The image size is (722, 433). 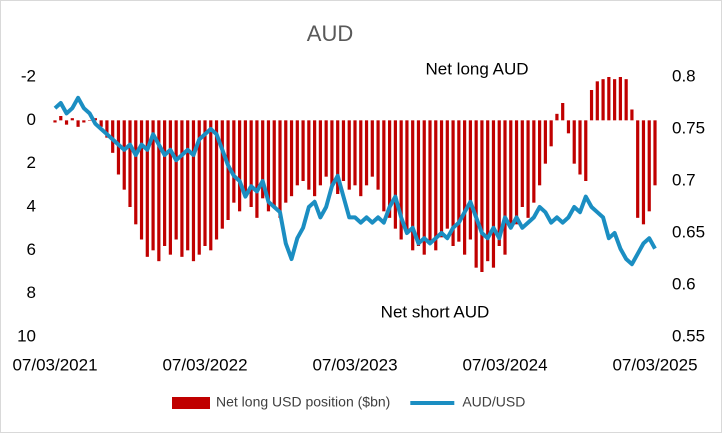 I want to click on chart-title: AUD, so click(x=330, y=33).